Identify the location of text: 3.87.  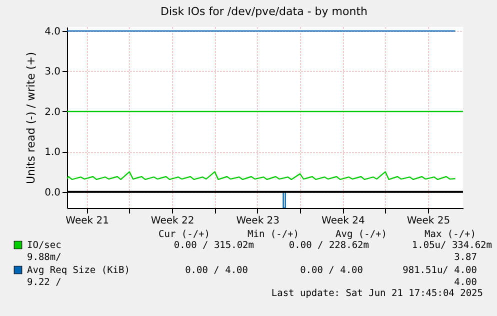
(465, 257).